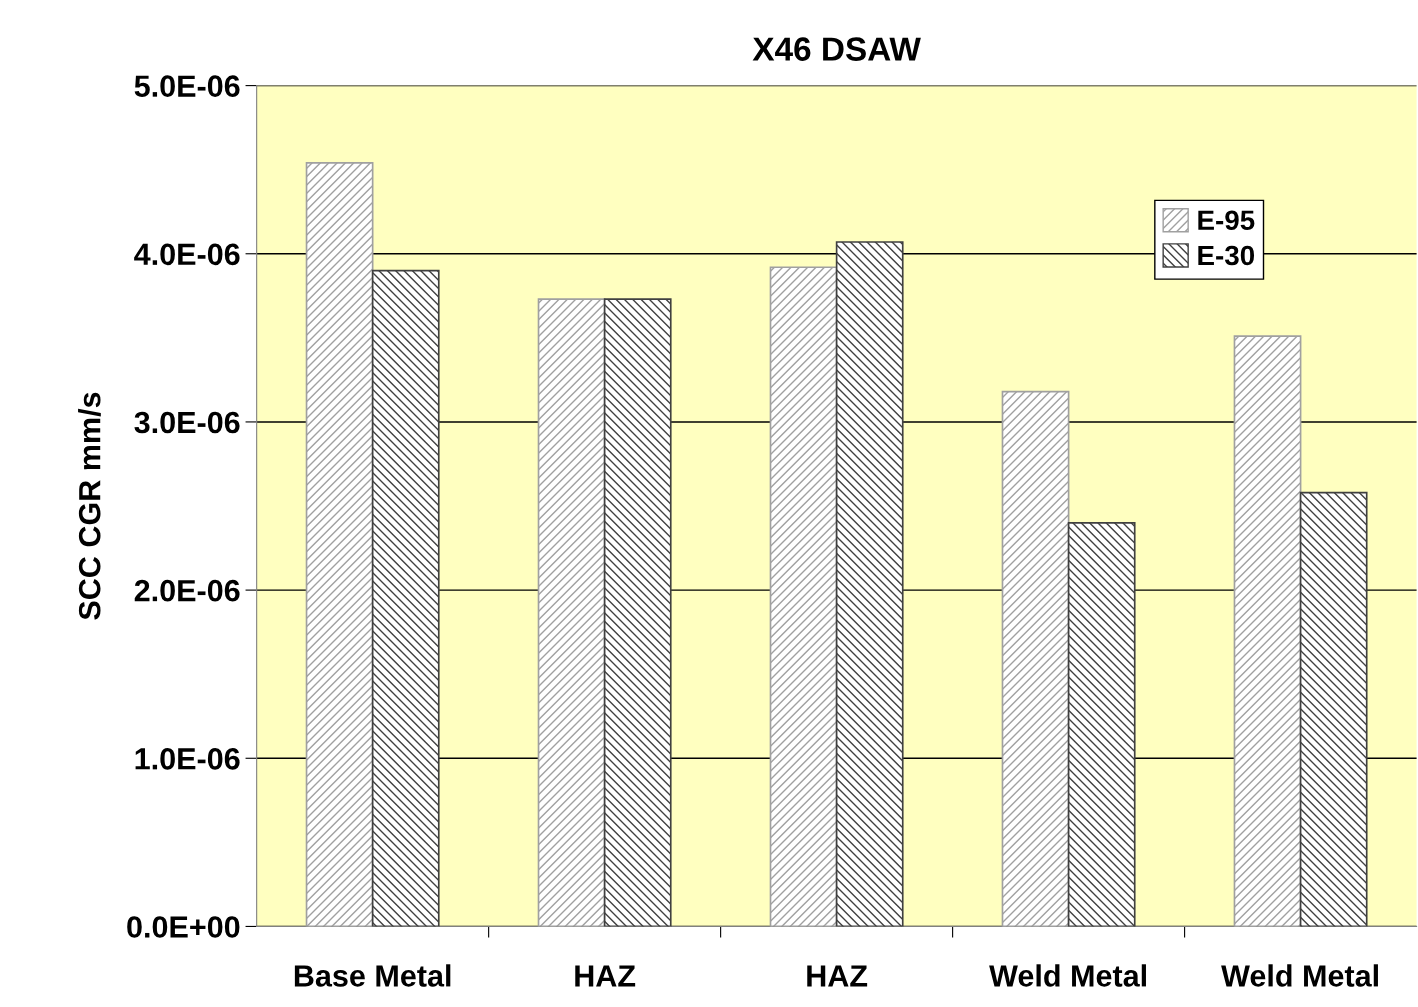 This screenshot has width=1418, height=1007. Describe the element at coordinates (187, 759) in the screenshot. I see `y-tick-label: 1.0E-06` at that location.